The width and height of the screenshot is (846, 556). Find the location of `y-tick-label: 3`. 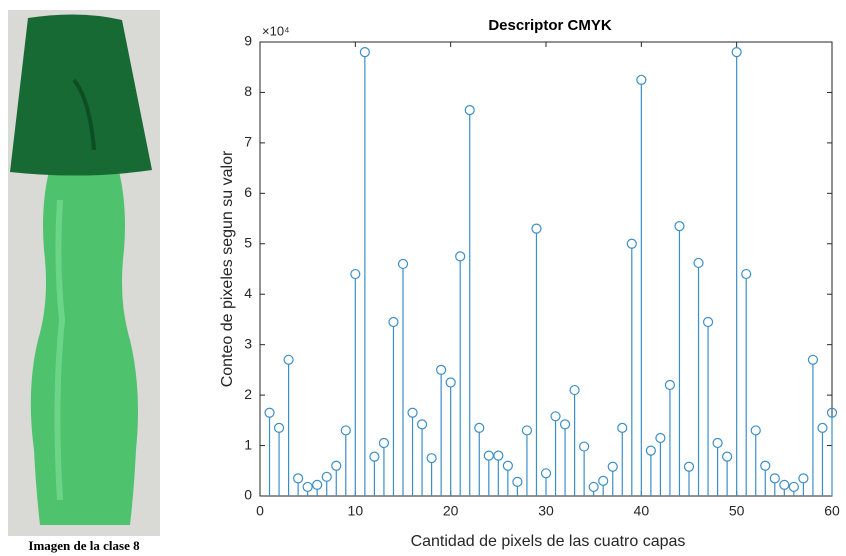

y-tick-label: 3 is located at coordinates (248, 343).